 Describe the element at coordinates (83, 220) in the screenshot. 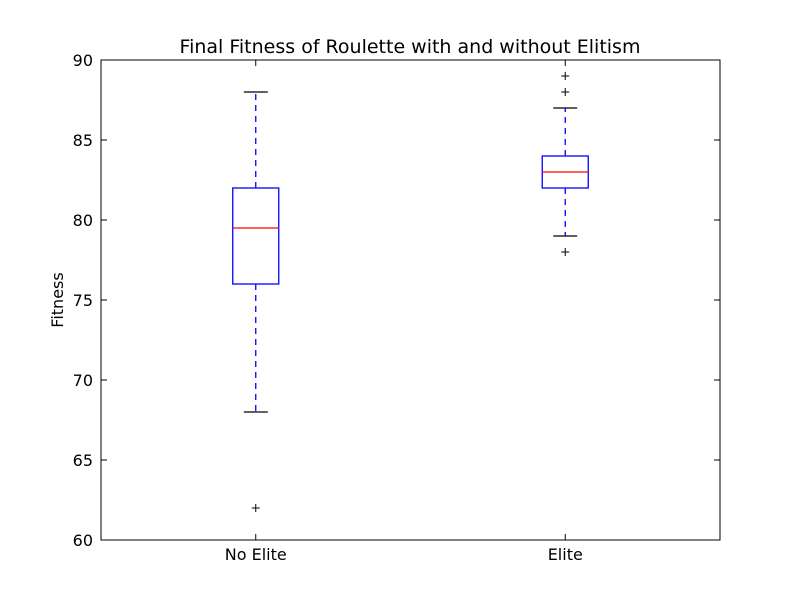

I see `y-tick-label: 80` at that location.